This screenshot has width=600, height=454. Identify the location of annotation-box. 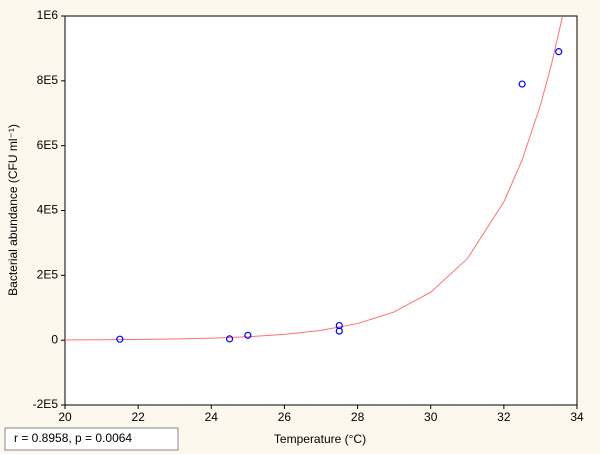
(91, 439).